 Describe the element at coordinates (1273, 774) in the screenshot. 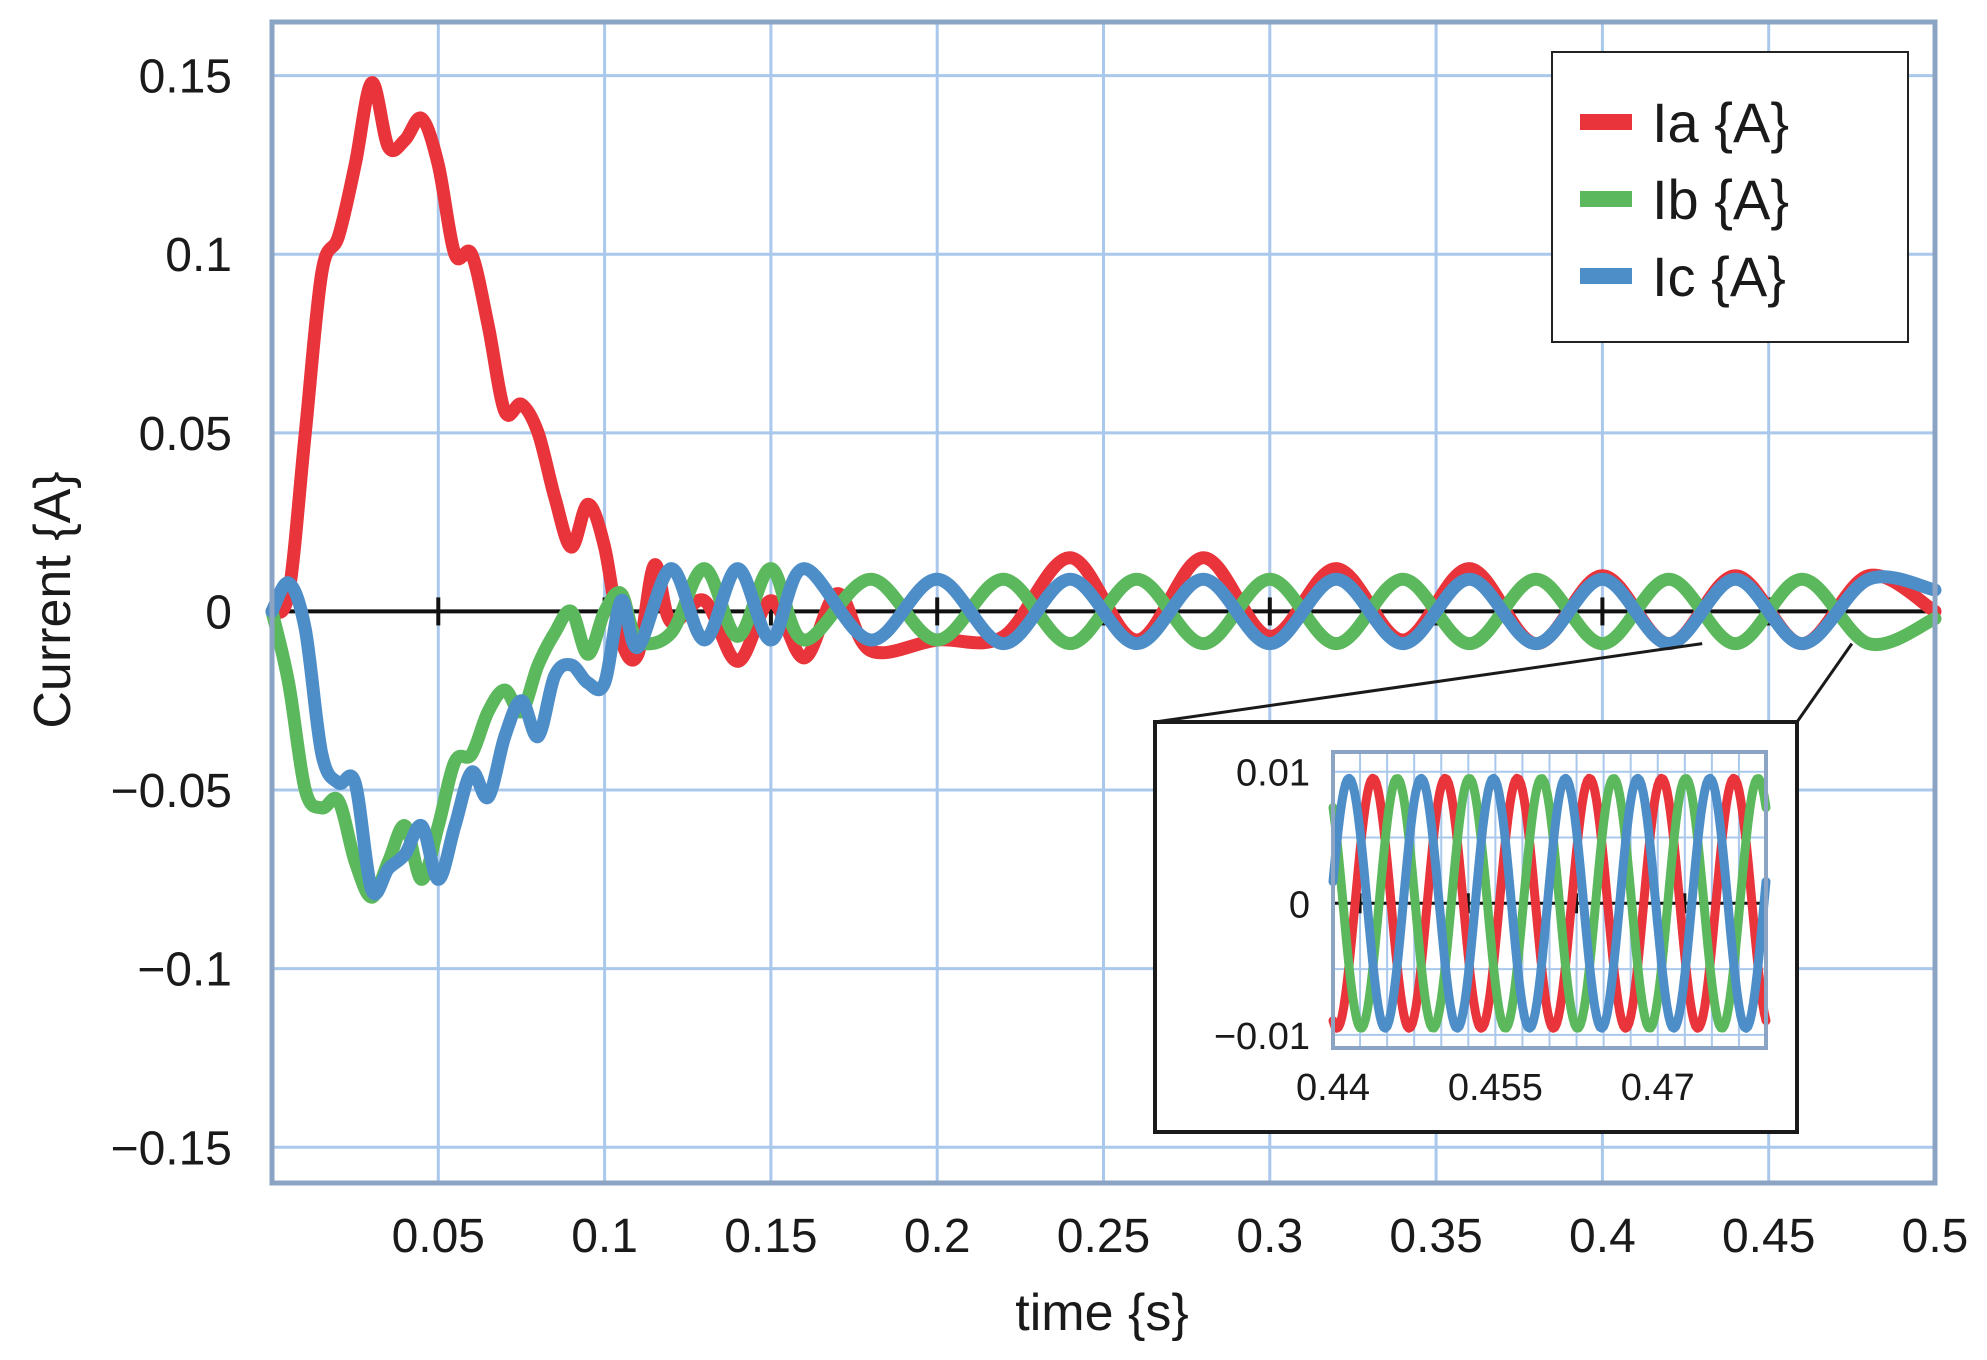

I see `inset-y-tick-label: 0.01` at that location.